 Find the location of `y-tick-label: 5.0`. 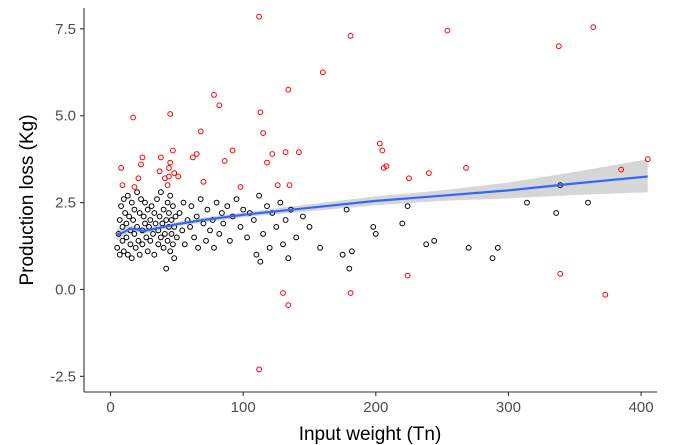

y-tick-label: 5.0 is located at coordinates (65, 116).